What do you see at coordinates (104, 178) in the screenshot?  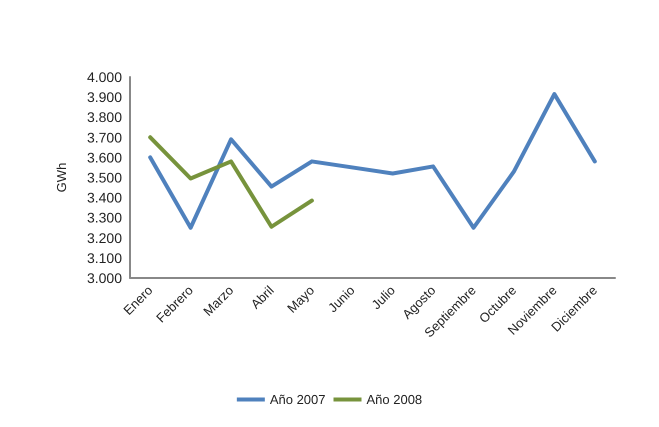 I see `y-tick-label: 3.500` at bounding box center [104, 178].